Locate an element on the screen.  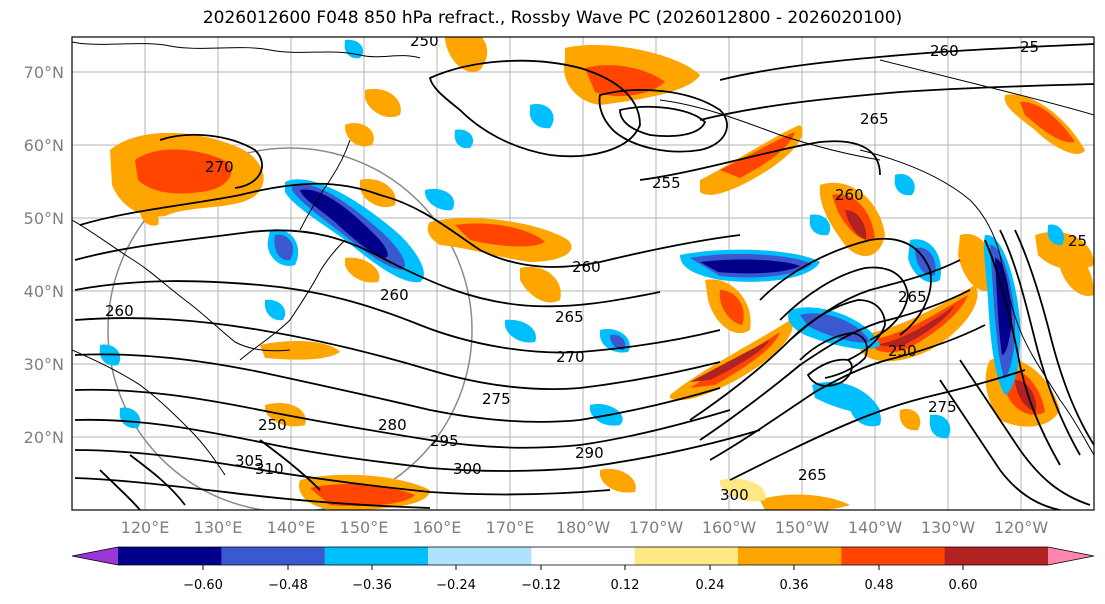
lon-label: 150°W is located at coordinates (802, 527).